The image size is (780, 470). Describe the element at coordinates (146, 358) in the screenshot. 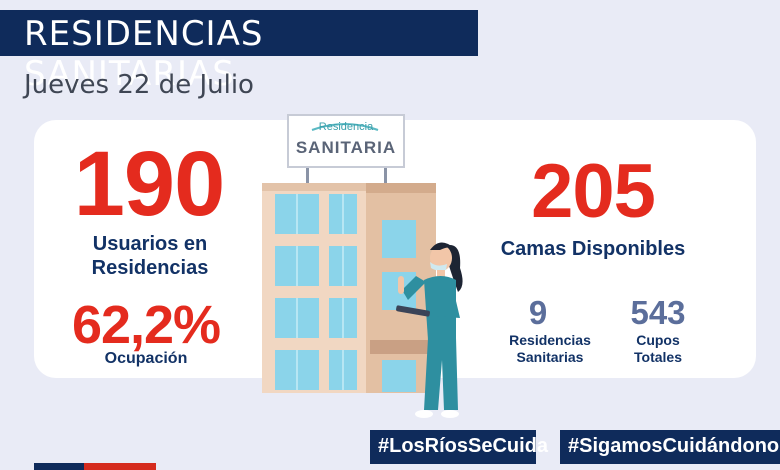

I see `occupancy-label: Ocupación` at that location.